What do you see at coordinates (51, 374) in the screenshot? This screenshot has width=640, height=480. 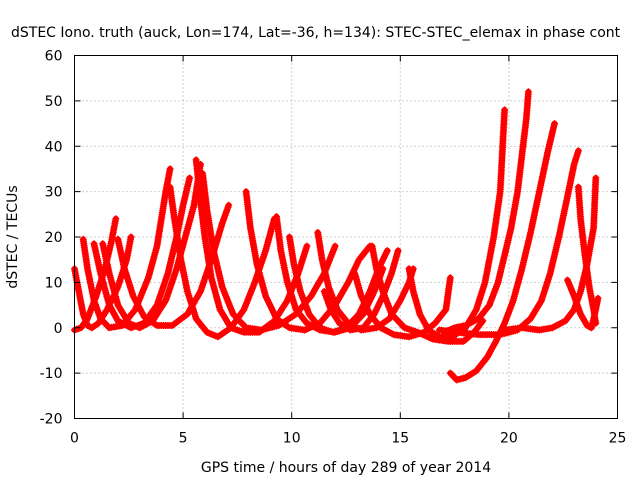 I see `y-tick-label: -10` at bounding box center [51, 374].